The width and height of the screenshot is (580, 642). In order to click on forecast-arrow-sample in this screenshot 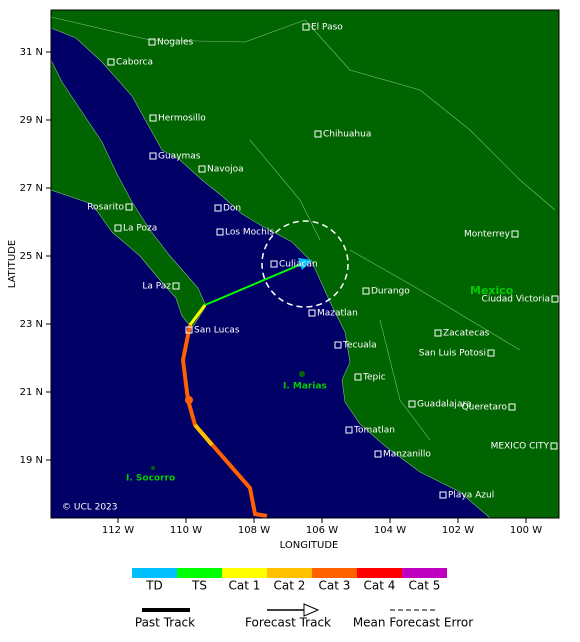, I will do `click(311, 610)`.